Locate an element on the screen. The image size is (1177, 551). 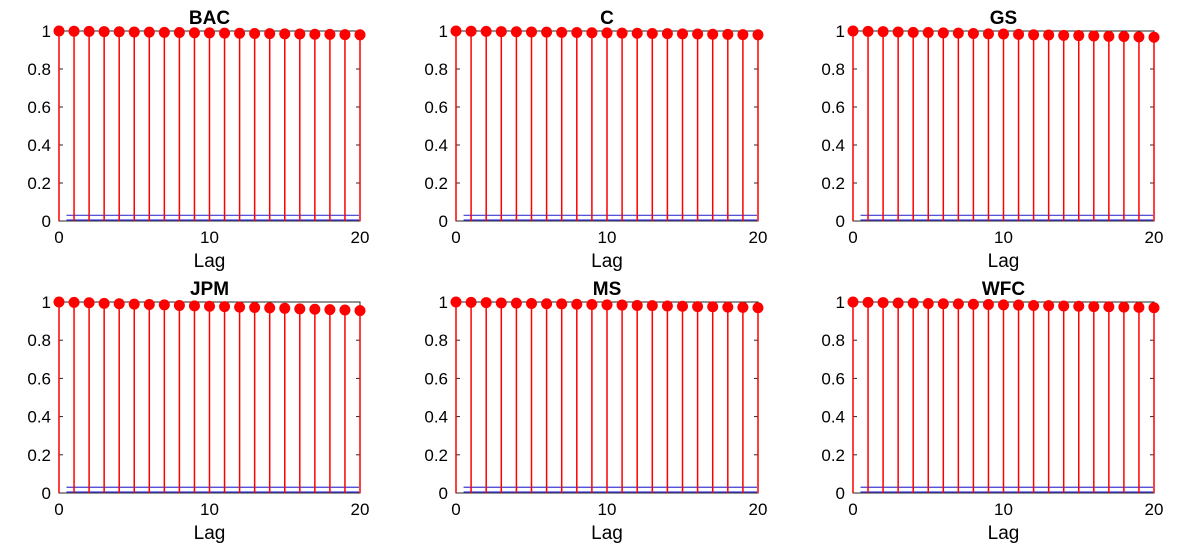
subplot-title: JPM is located at coordinates (209, 289).